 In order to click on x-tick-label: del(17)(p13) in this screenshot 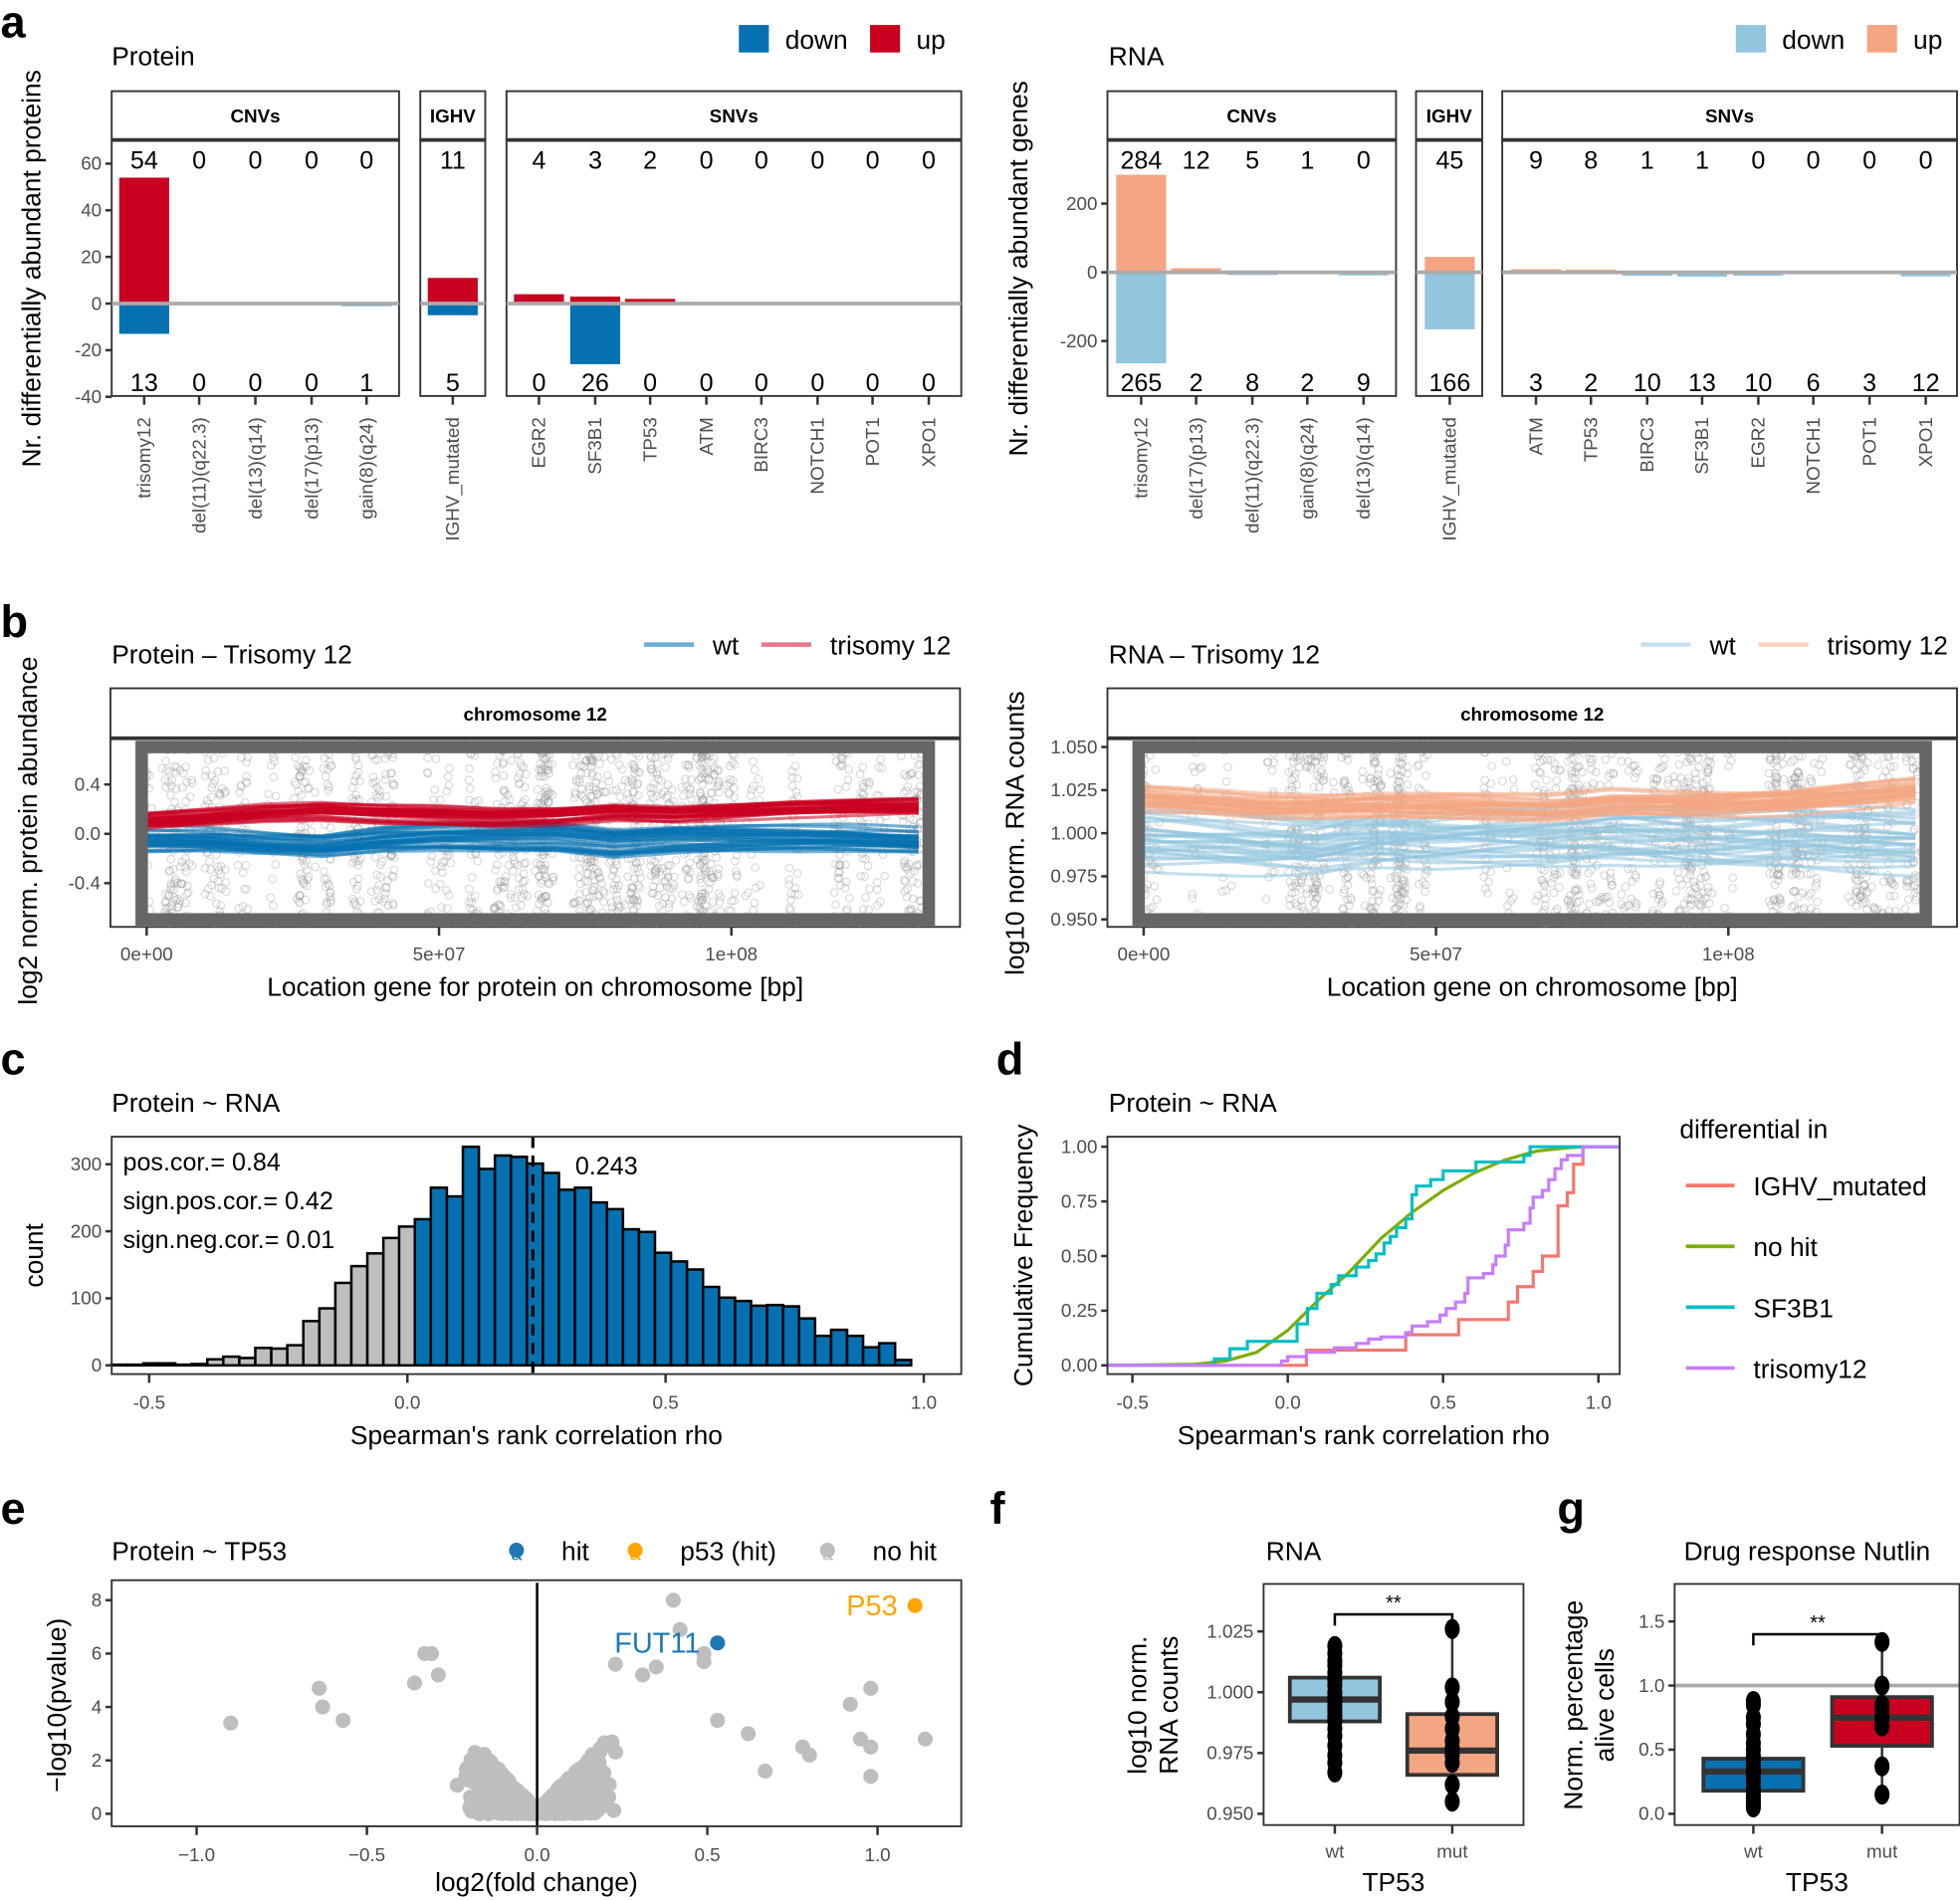, I will do `click(312, 468)`.